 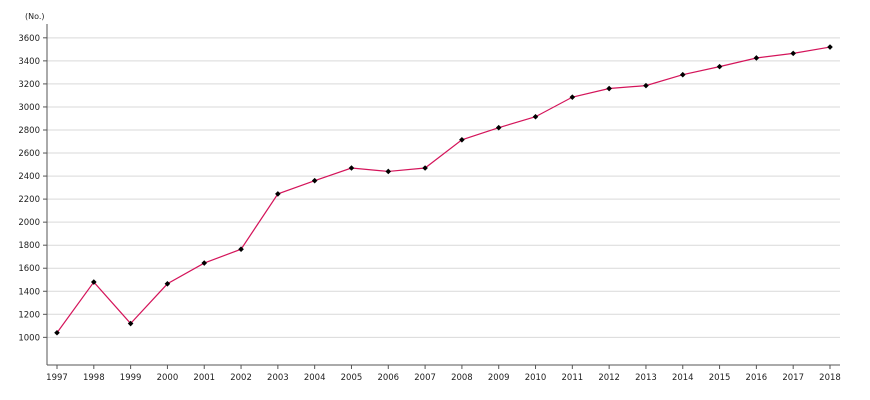 I want to click on x-tick-label: 2013, so click(x=646, y=378).